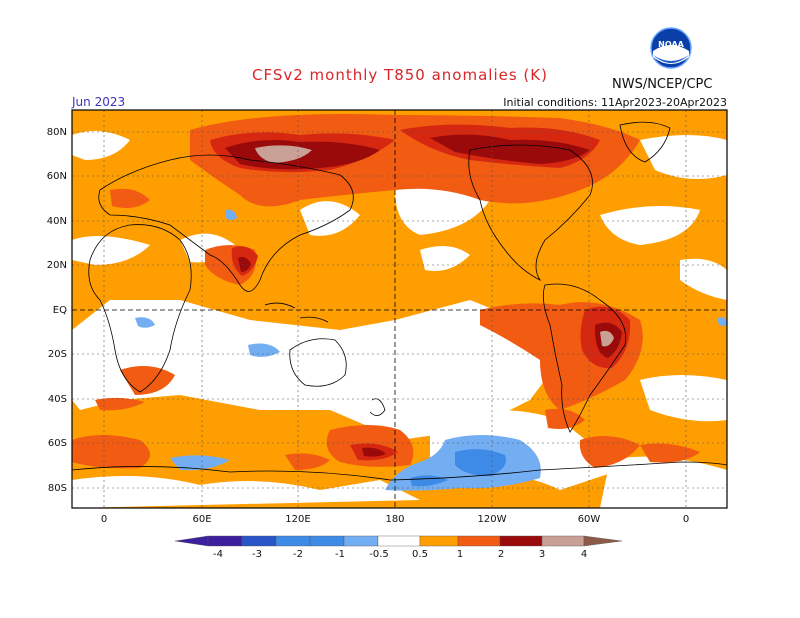 The image size is (800, 618). What do you see at coordinates (398, 547) in the screenshot?
I see `colorbar: -4 -3 -2 -1 -0.5 0.5 1 2 3 4` at bounding box center [398, 547].